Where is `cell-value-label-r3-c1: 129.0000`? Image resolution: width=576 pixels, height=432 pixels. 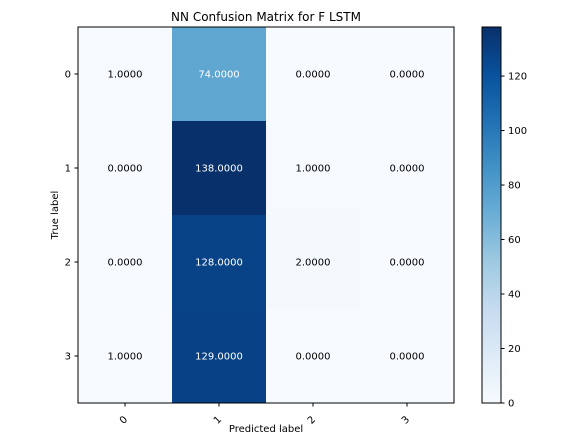
cell-value-label-r3-c1: 129.0000 is located at coordinates (219, 357).